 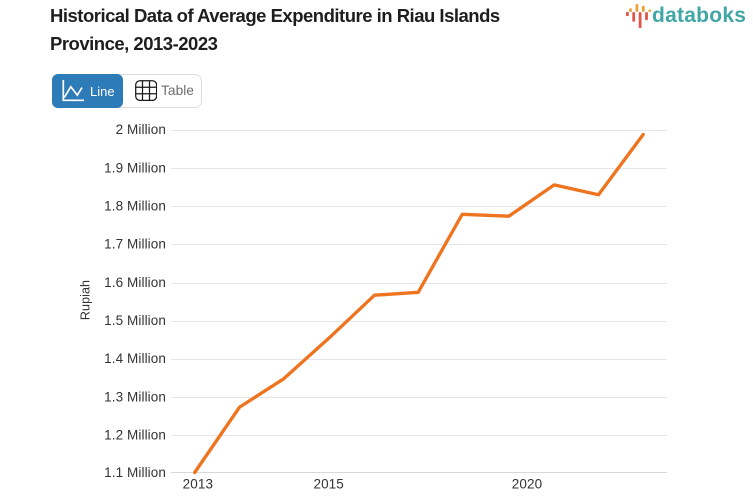 What do you see at coordinates (135, 358) in the screenshot?
I see `svg-text: 1.4 Million` at bounding box center [135, 358].